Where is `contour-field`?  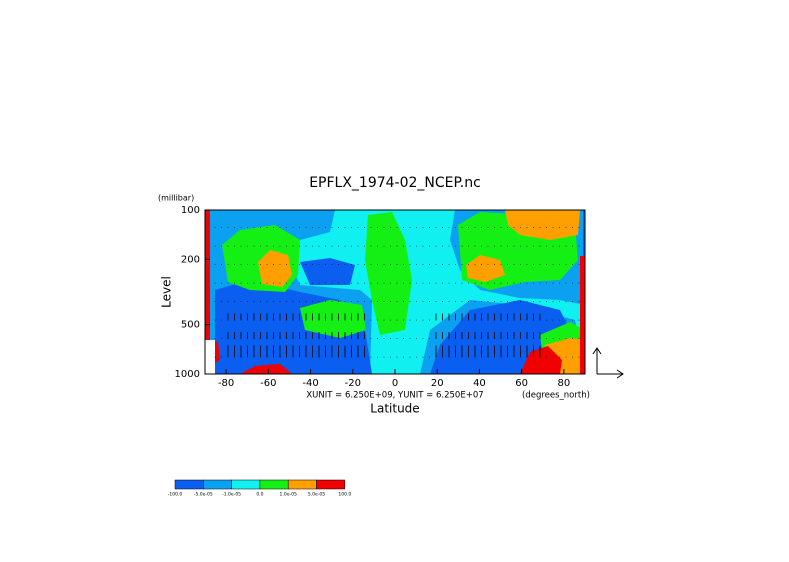
contour-field is located at coordinates (395, 292).